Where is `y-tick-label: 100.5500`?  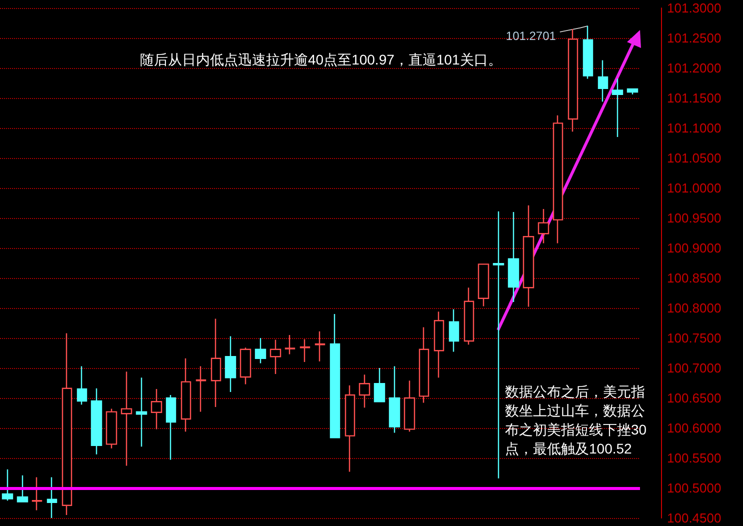
y-tick-label: 100.5500 is located at coordinates (694, 458).